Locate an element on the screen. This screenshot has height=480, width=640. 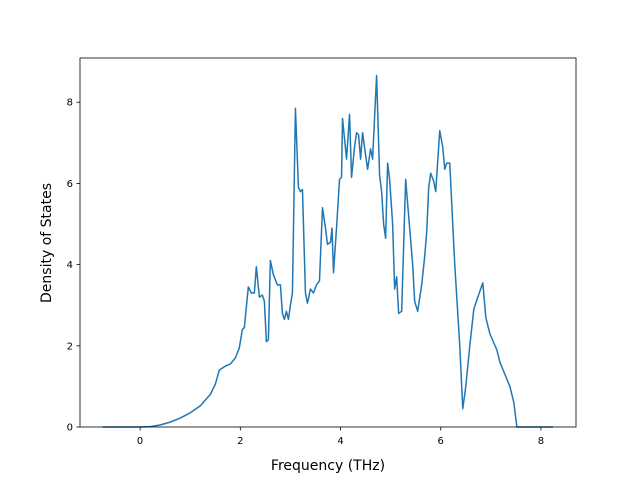
x-tick-label: 0 is located at coordinates (140, 441).